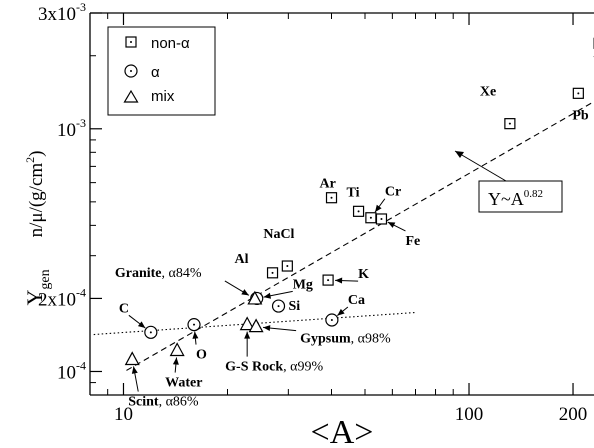 This screenshot has height=448, width=594. I want to click on label-cr: Cr, so click(393, 192).